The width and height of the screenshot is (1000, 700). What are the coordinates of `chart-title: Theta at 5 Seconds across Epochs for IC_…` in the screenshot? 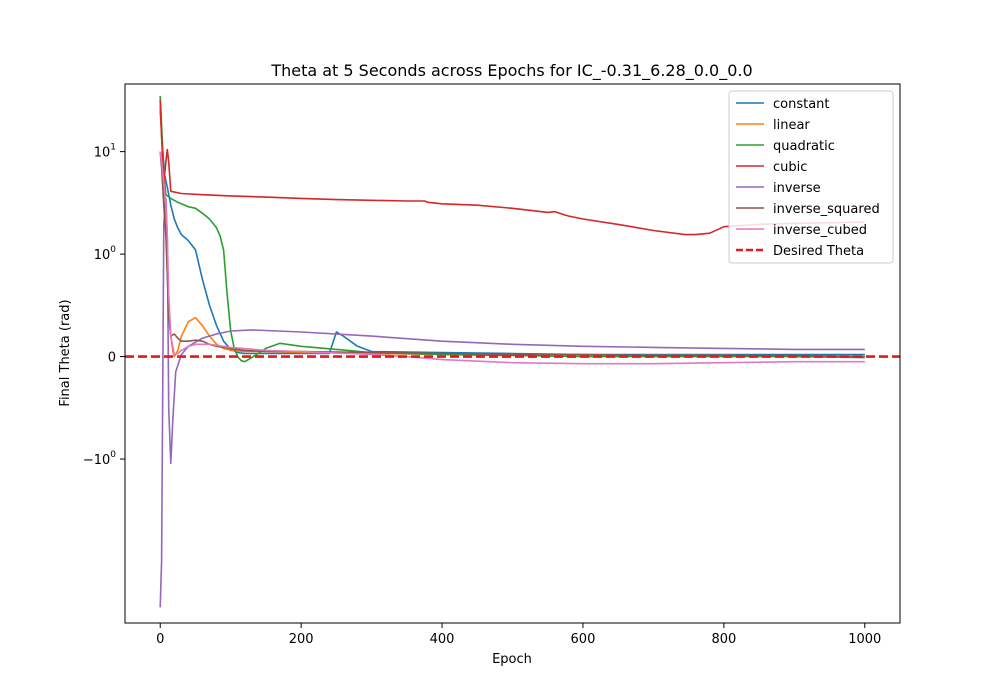 It's located at (511, 71).